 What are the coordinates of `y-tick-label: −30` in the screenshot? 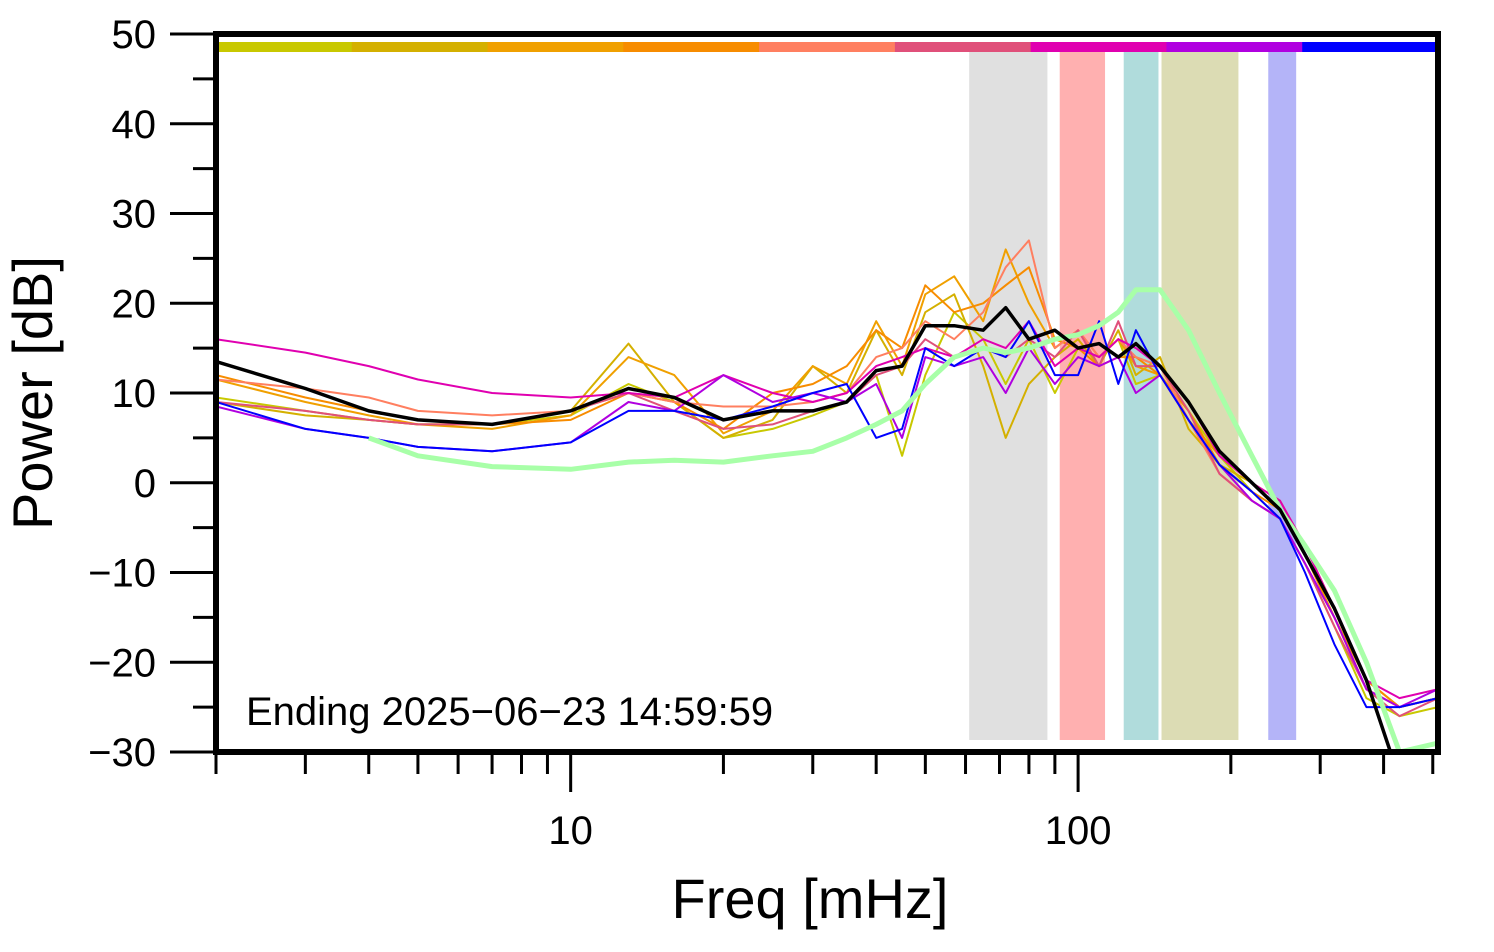 It's located at (122, 753).